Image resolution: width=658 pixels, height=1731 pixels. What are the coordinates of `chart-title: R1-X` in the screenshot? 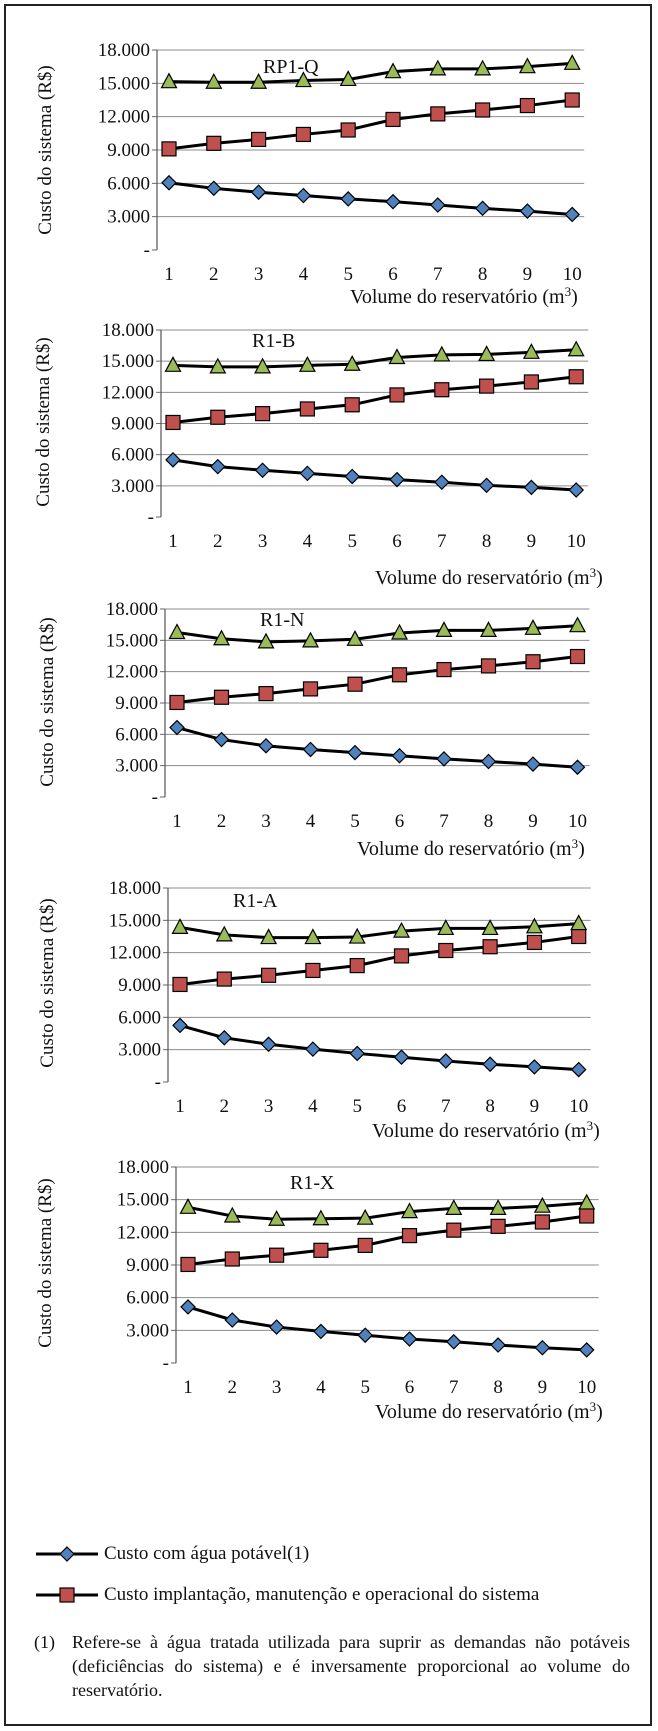 It's located at (312, 1183).